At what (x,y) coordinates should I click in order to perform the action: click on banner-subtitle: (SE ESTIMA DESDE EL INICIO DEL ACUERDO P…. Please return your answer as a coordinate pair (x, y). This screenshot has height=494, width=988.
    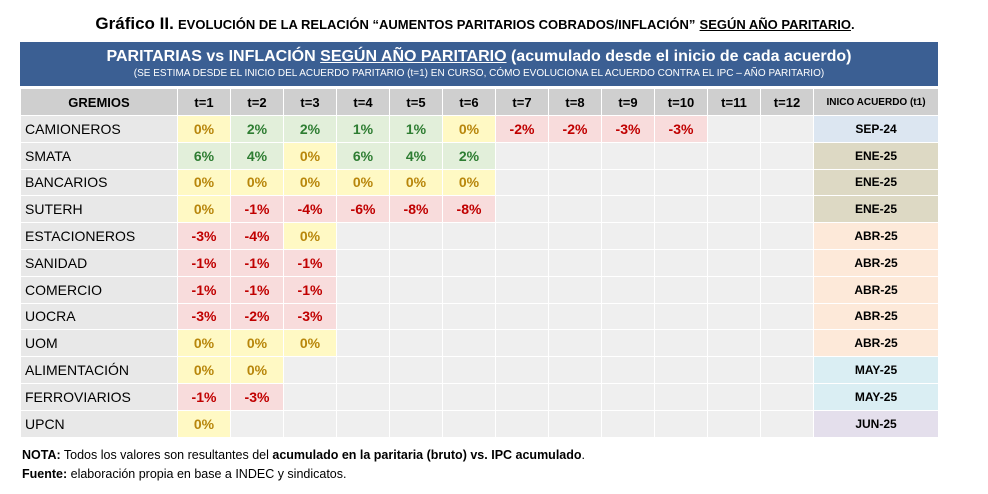
    Looking at the image, I should click on (479, 73).